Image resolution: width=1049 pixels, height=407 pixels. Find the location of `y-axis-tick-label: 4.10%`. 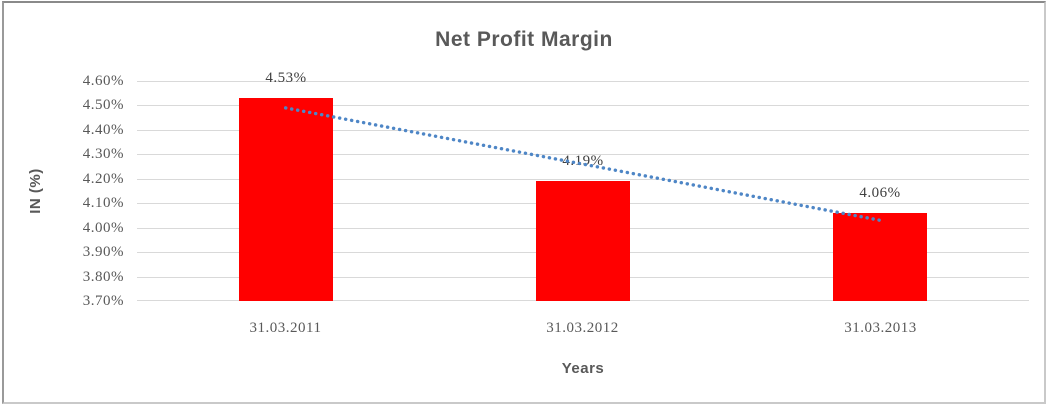

y-axis-tick-label: 4.10% is located at coordinates (103, 203).